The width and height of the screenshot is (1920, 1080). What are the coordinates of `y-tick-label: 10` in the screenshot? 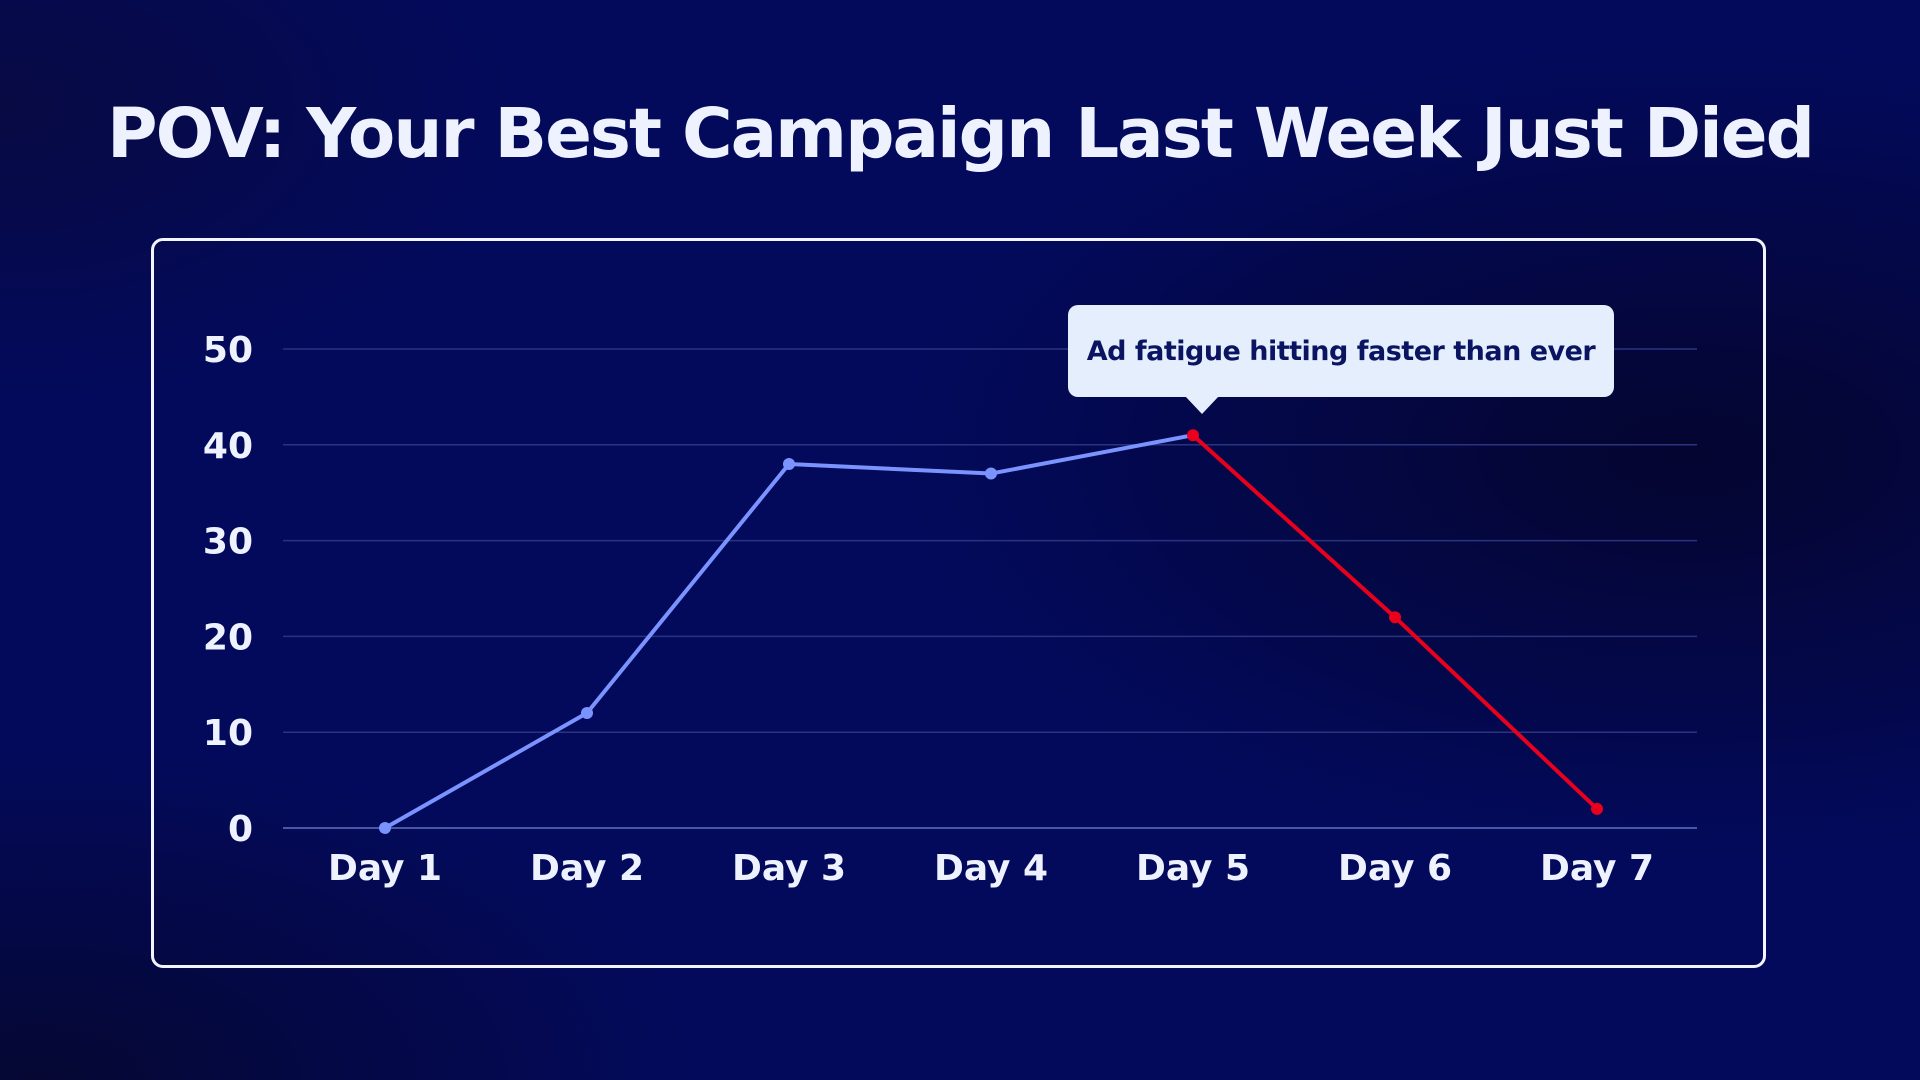 It's located at (228, 733).